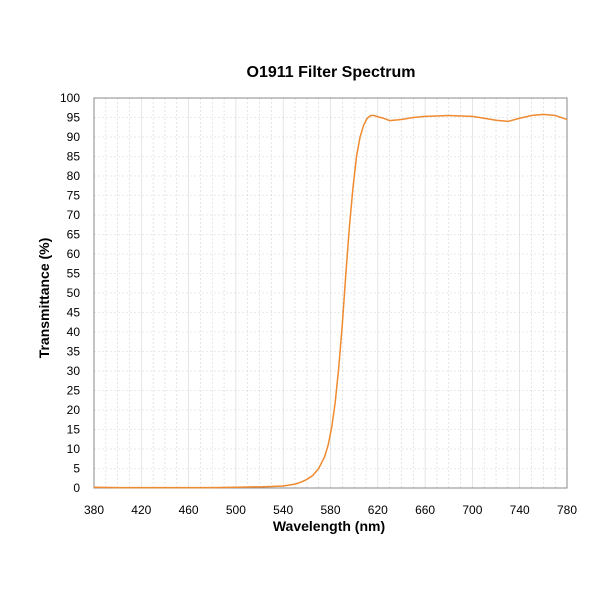 The height and width of the screenshot is (600, 600). What do you see at coordinates (283, 510) in the screenshot?
I see `x-tick-label: 540` at bounding box center [283, 510].